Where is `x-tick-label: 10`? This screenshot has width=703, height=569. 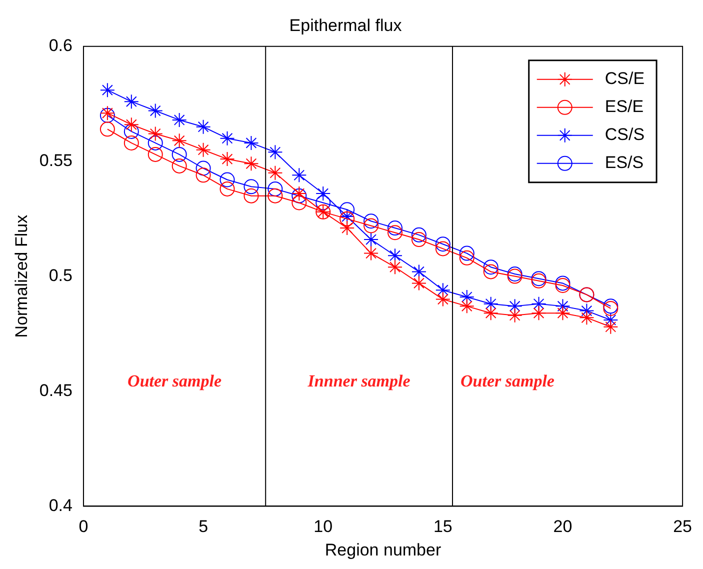 x-tick-label: 10 is located at coordinates (323, 526).